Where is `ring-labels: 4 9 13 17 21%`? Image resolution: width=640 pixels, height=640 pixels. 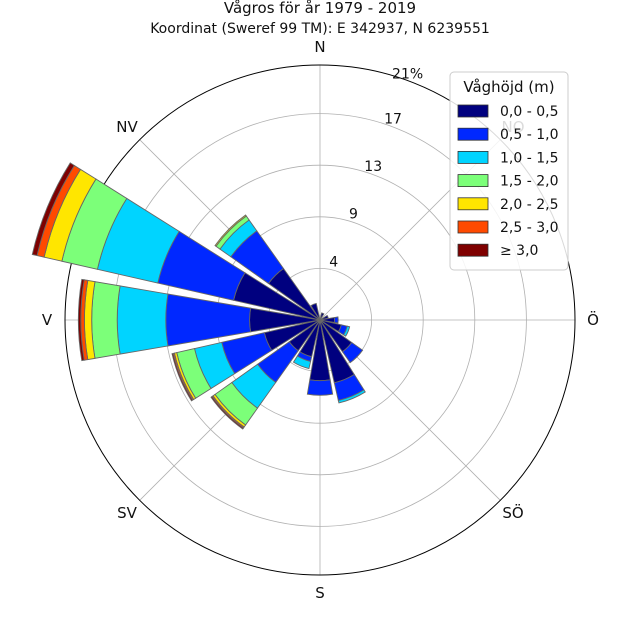 ring-labels: 4 9 13 17 21% is located at coordinates (376, 168).